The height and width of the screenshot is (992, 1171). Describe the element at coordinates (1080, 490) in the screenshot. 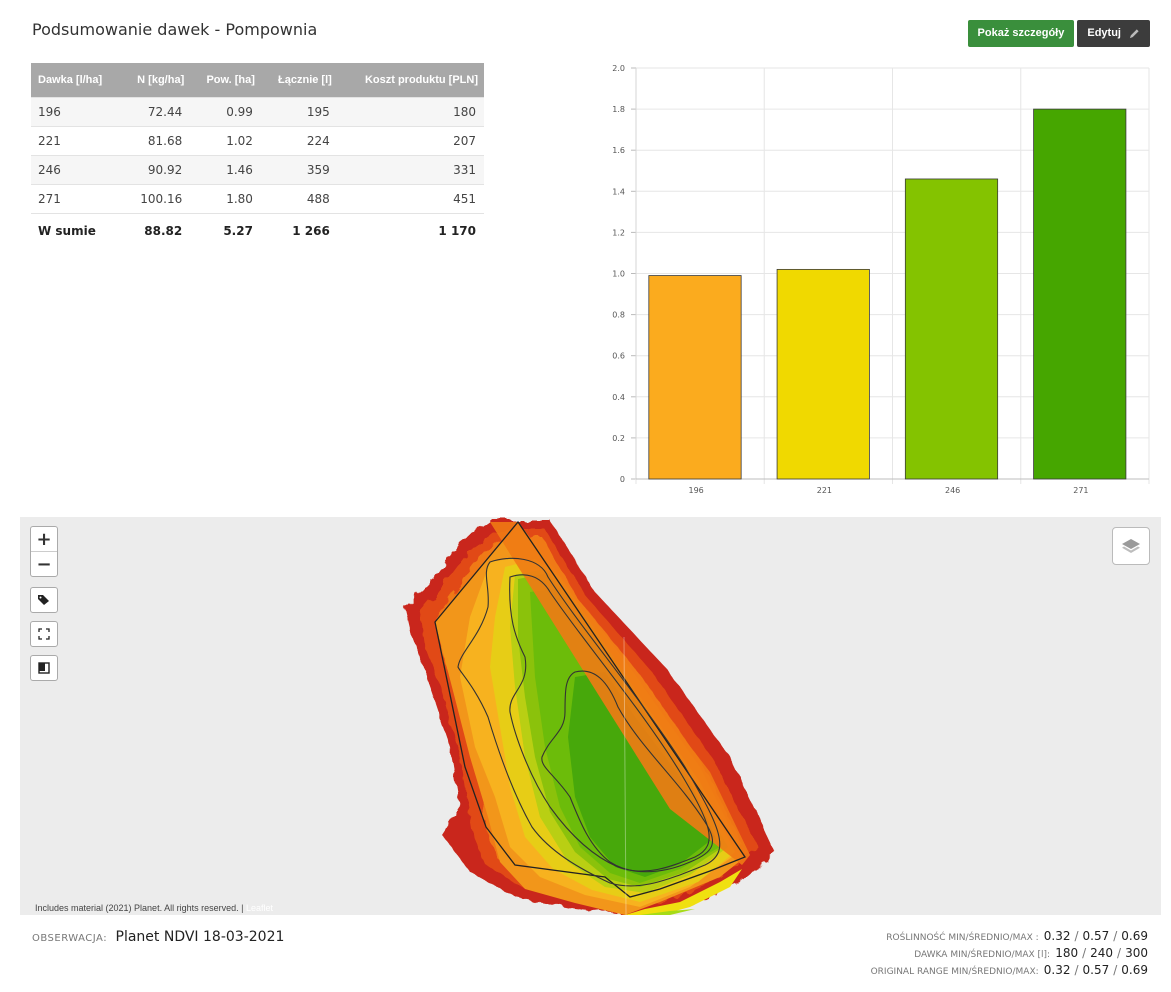

I see `x-tick-label: 271` at that location.